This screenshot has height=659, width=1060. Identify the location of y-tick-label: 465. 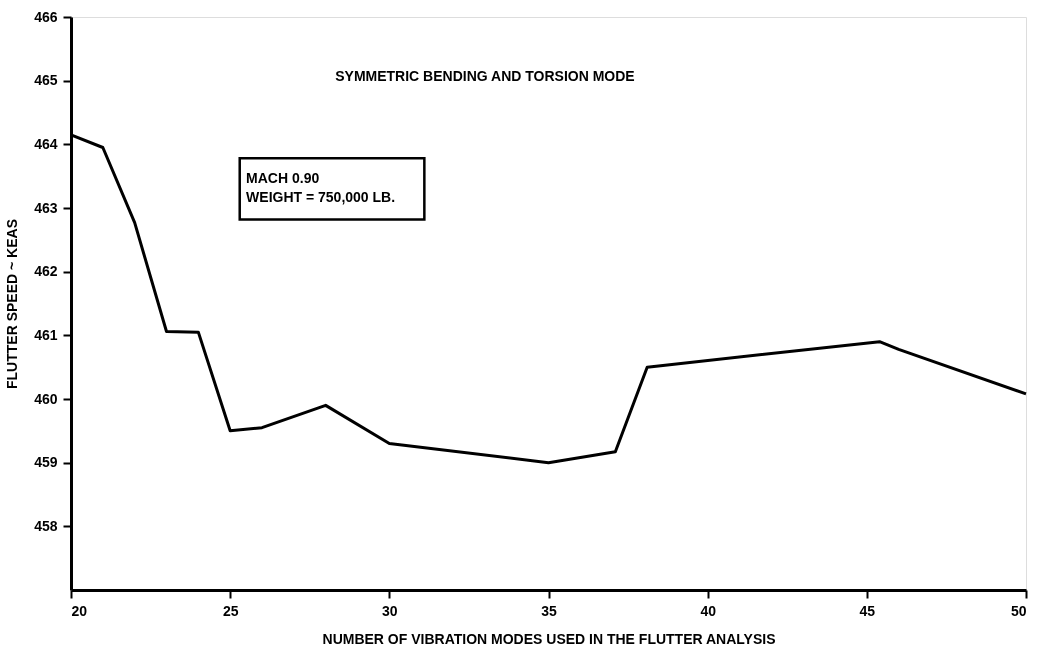
(46, 80).